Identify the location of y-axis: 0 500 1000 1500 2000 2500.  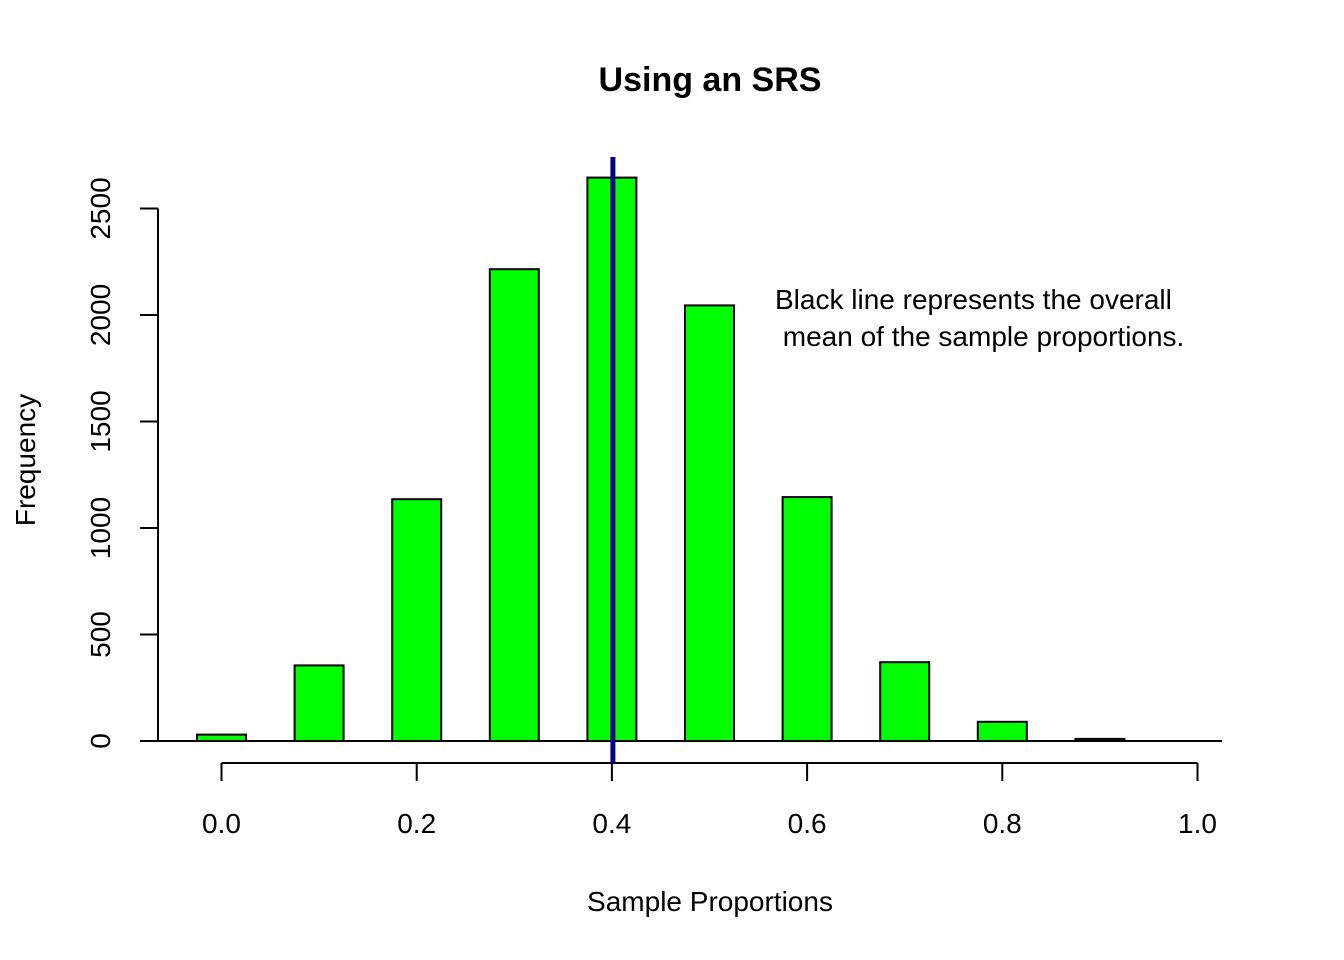
(122, 463).